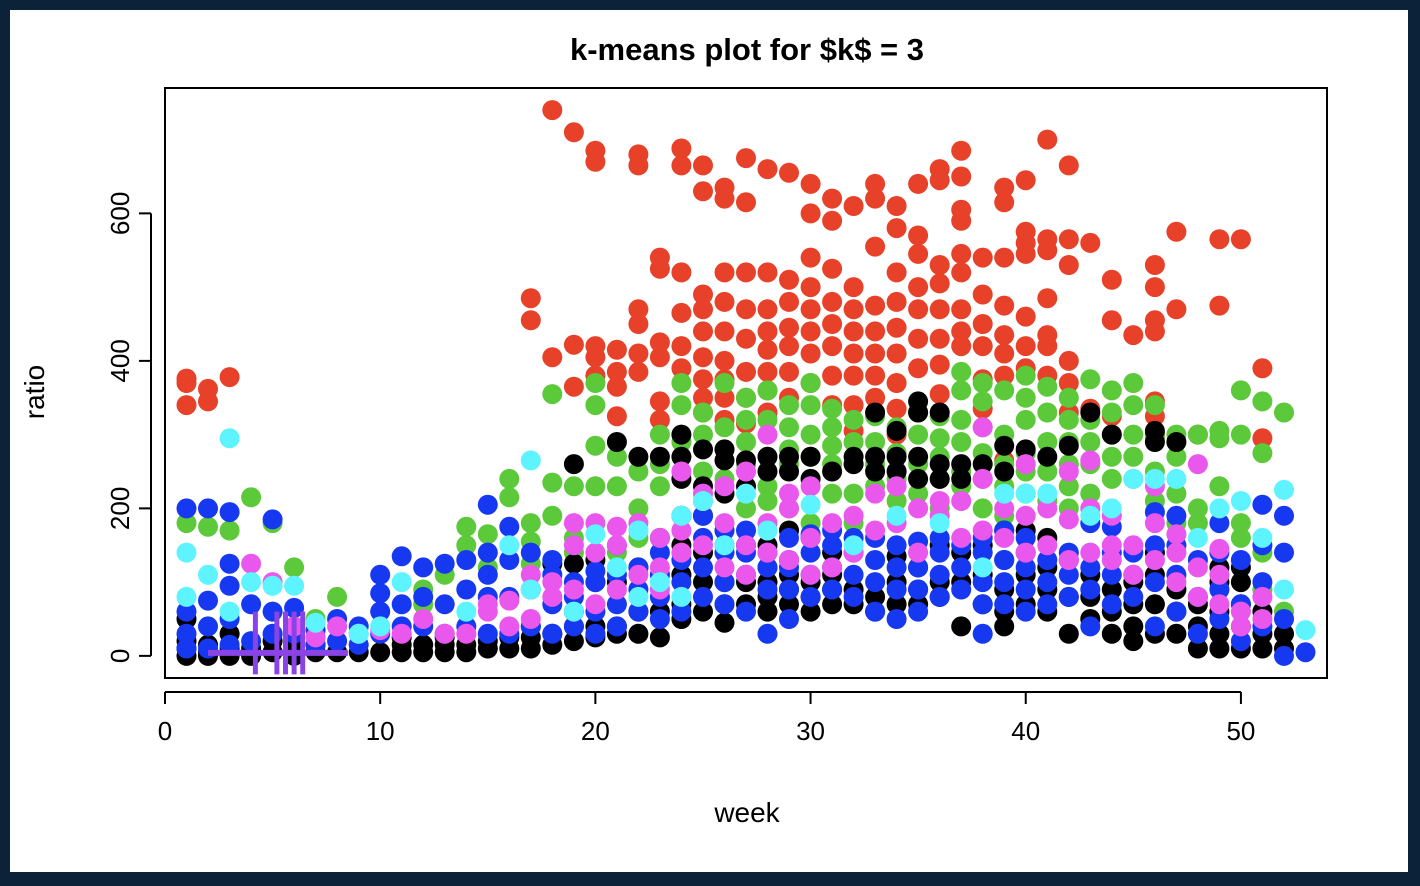 This screenshot has height=886, width=1420. Describe the element at coordinates (380, 731) in the screenshot. I see `x-tick-label: 10` at that location.